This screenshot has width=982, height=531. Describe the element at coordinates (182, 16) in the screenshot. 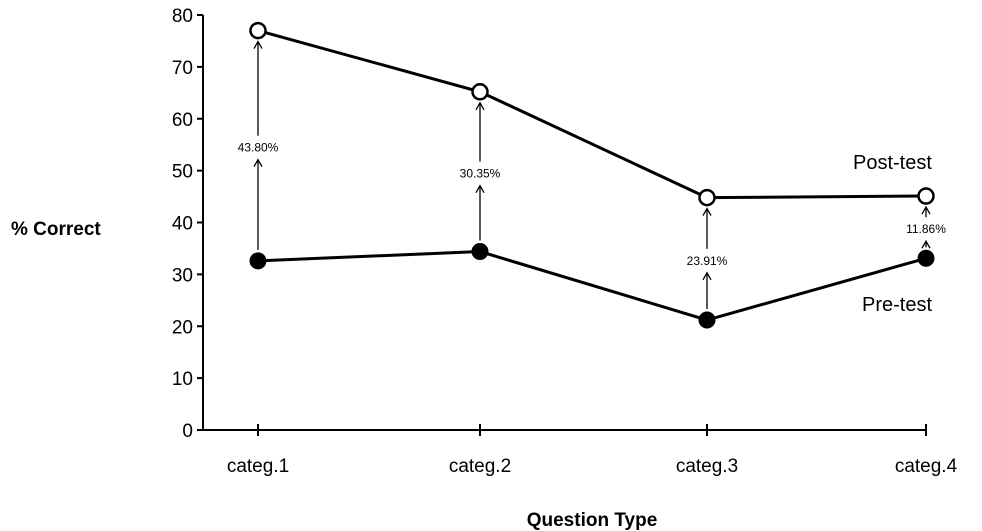

I see `y-tick-label: 80` at that location.